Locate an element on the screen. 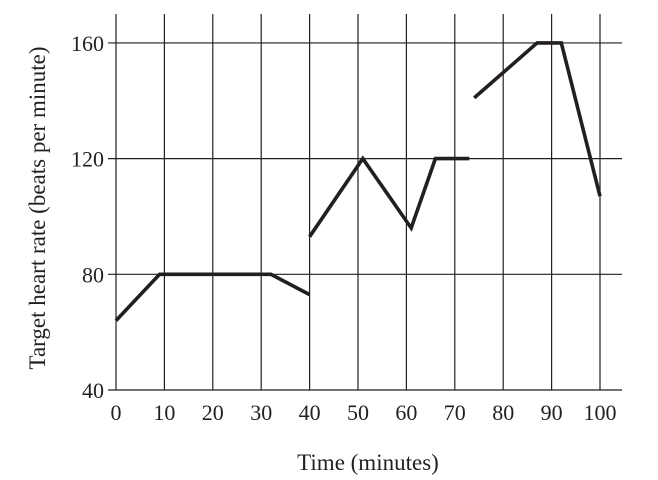 The height and width of the screenshot is (480, 658). y-tick-label: 120 is located at coordinates (87, 159).